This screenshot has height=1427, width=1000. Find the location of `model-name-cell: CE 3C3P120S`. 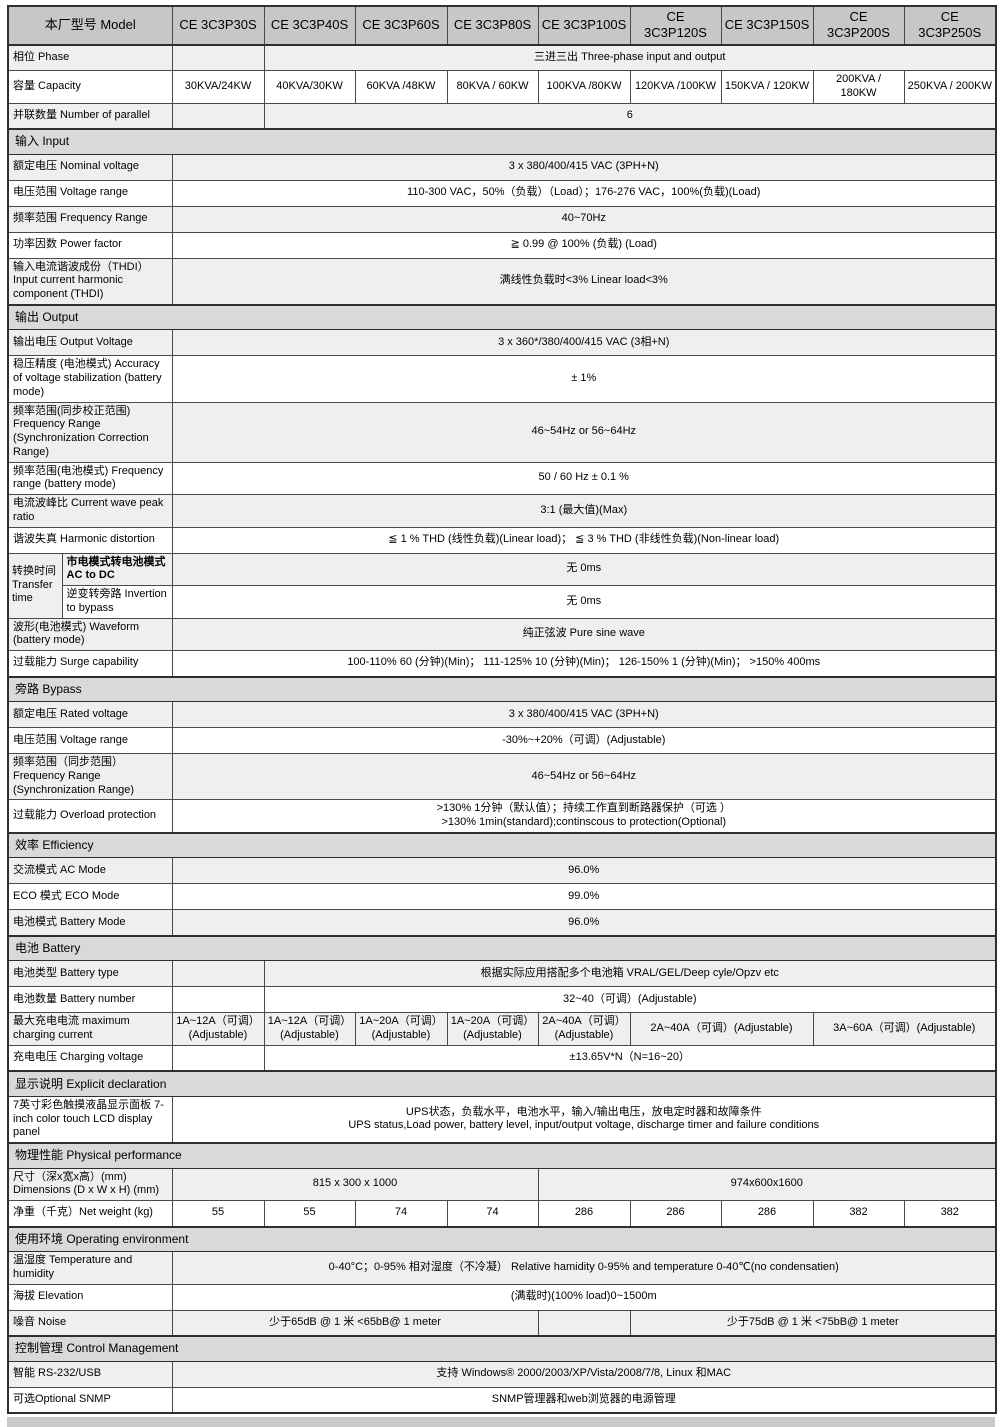

model-name-cell: CE 3C3P120S is located at coordinates (675, 25).